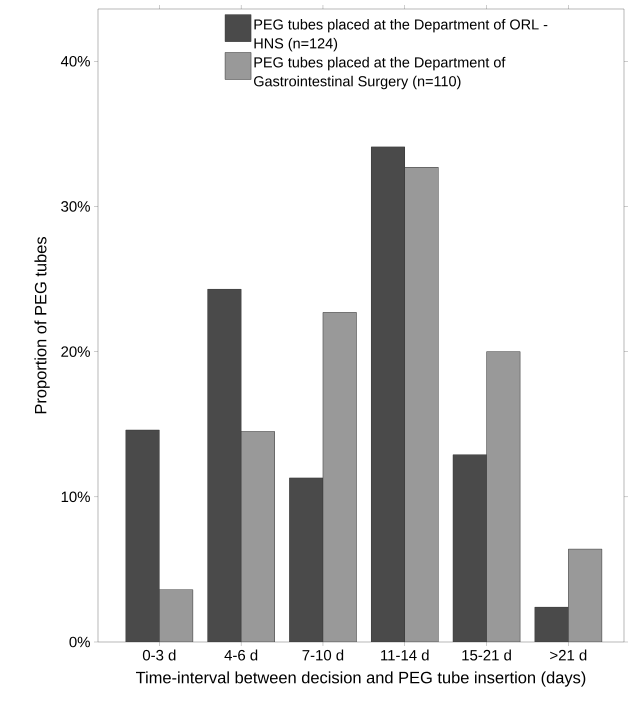 This screenshot has height=707, width=628. I want to click on legend-label: PEG tubes placed at the Department of Gastrointestinal Surgery (n=110), so click(380, 73).